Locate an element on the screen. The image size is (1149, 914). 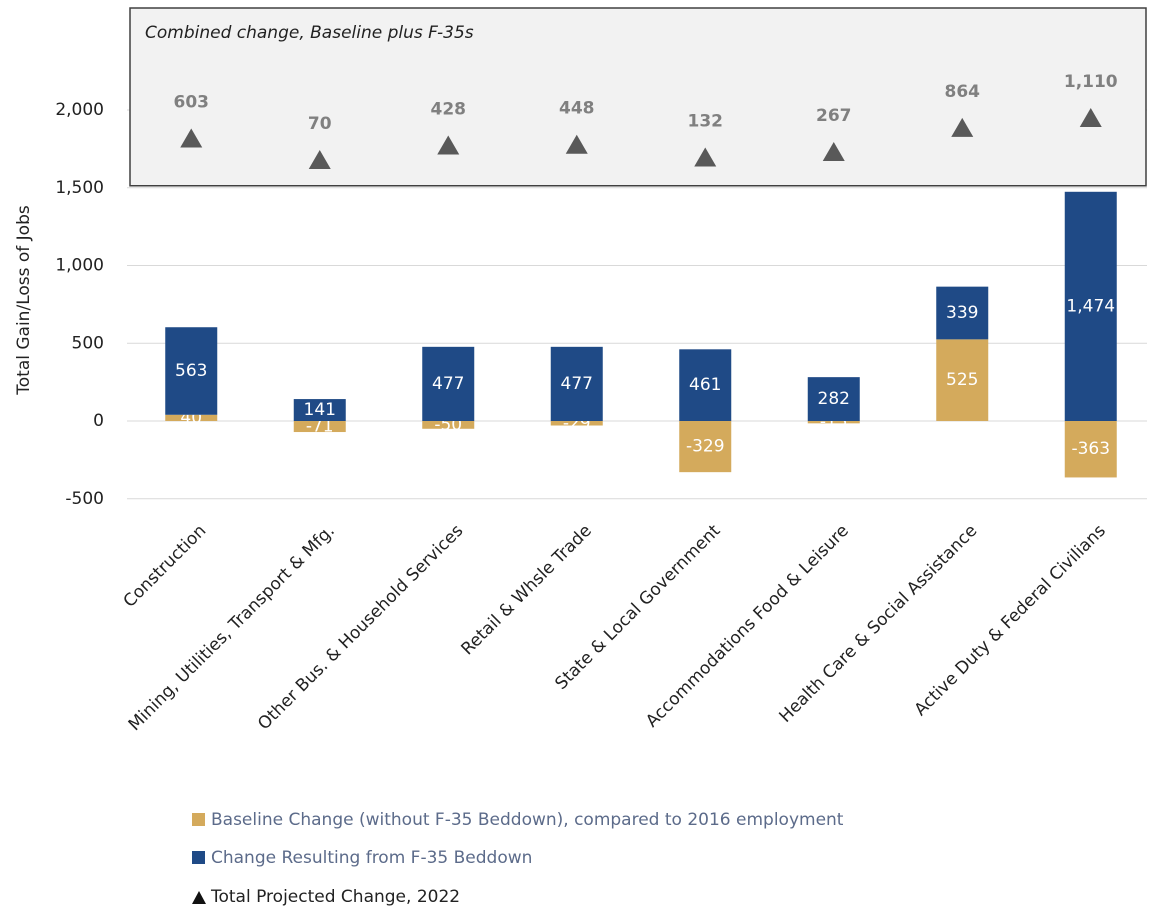
data-label: -71 is located at coordinates (320, 427).